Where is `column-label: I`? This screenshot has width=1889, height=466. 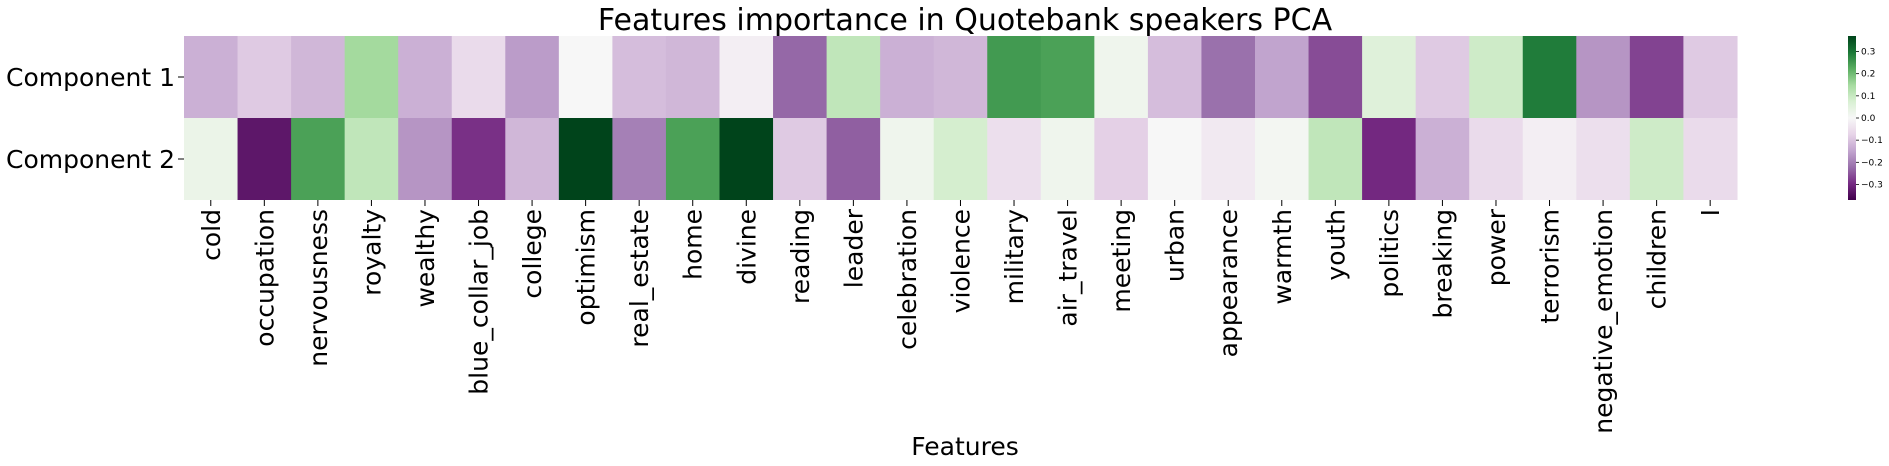
column-label: I is located at coordinates (1710, 212).